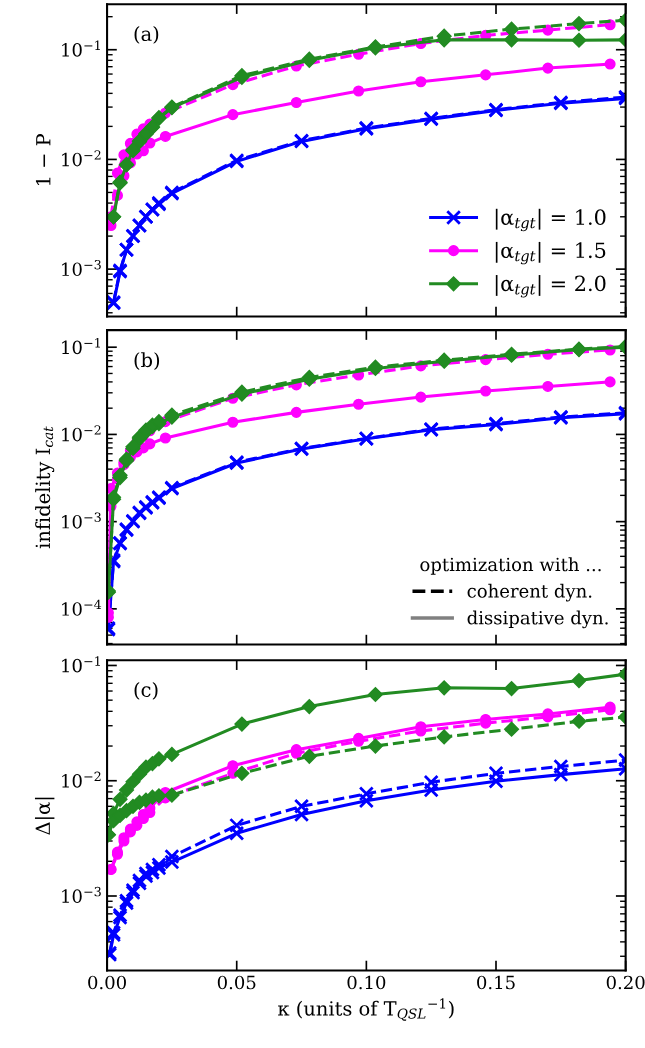  What do you see at coordinates (82, 607) in the screenshot?
I see `y-tick-label: 10$^{−4}$` at bounding box center [82, 607].